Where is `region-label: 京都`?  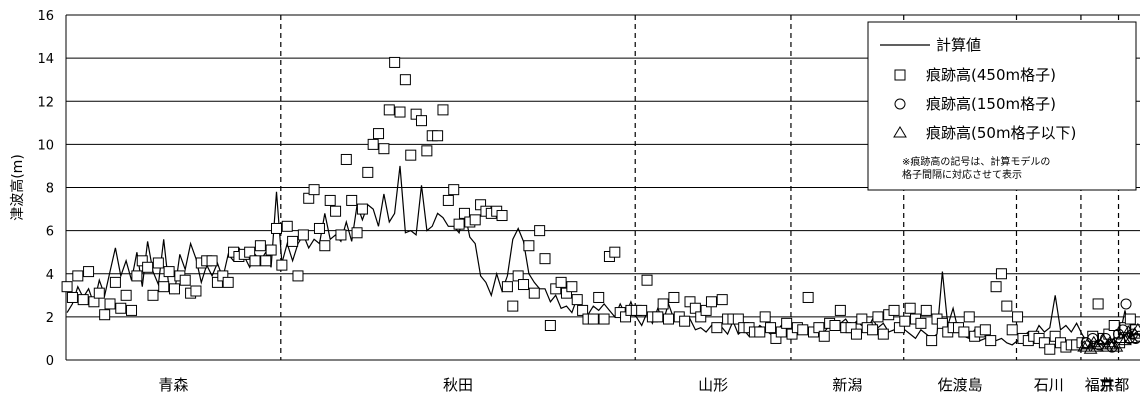
region-label: 京都 is located at coordinates (1114, 385).